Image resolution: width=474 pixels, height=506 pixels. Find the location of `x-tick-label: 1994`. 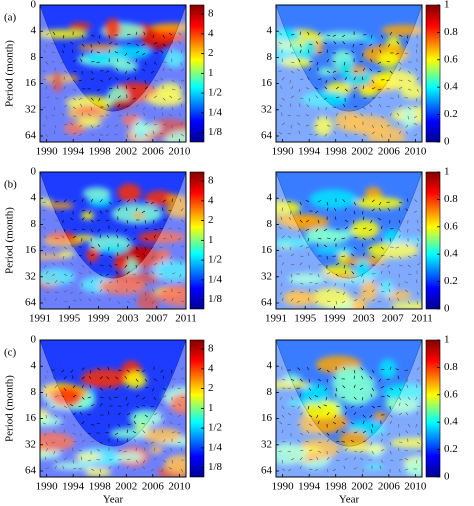

x-tick-label: 1994 is located at coordinates (73, 487).